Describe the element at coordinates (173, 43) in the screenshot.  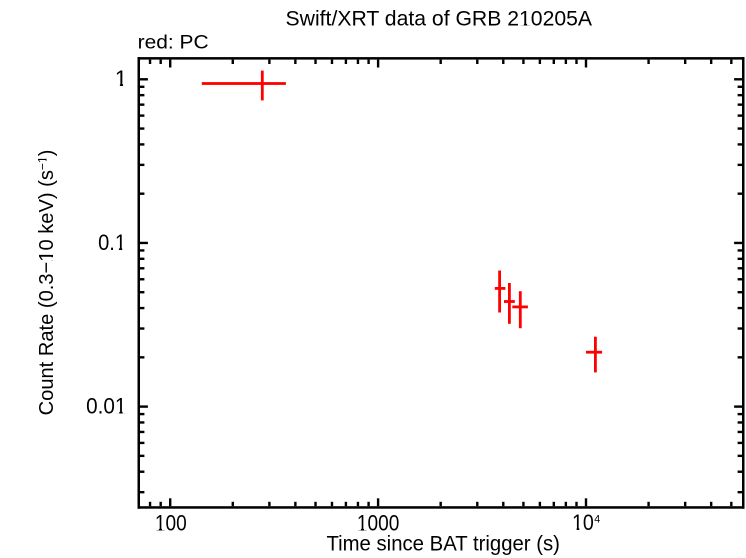
I see `svg-text: red: PC` at that location.